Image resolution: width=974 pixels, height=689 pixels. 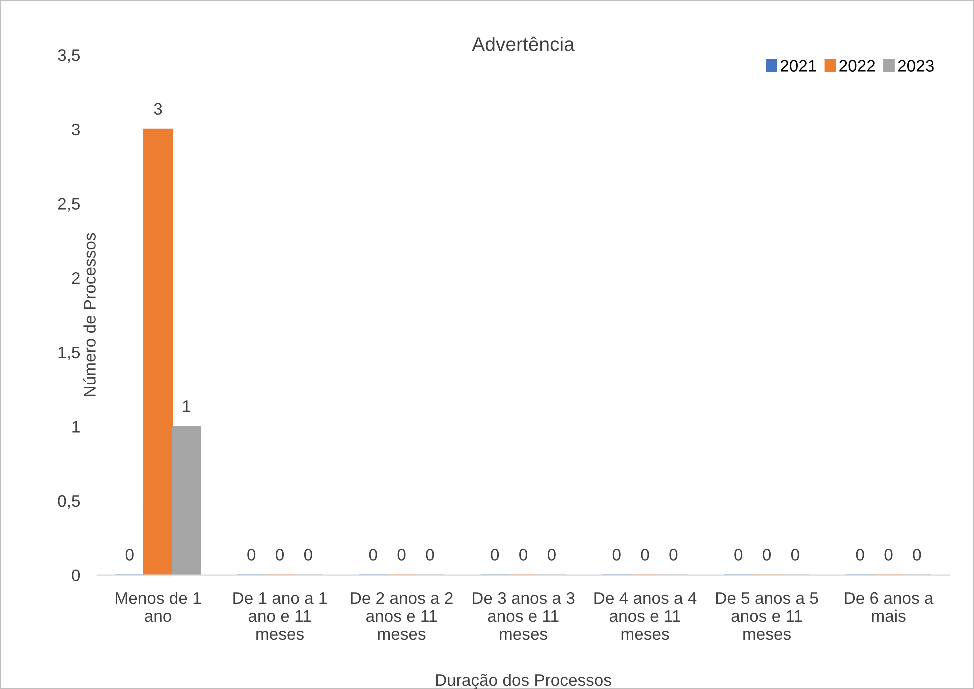 What do you see at coordinates (69, 502) in the screenshot?
I see `y-tick-label: 0,5` at bounding box center [69, 502].